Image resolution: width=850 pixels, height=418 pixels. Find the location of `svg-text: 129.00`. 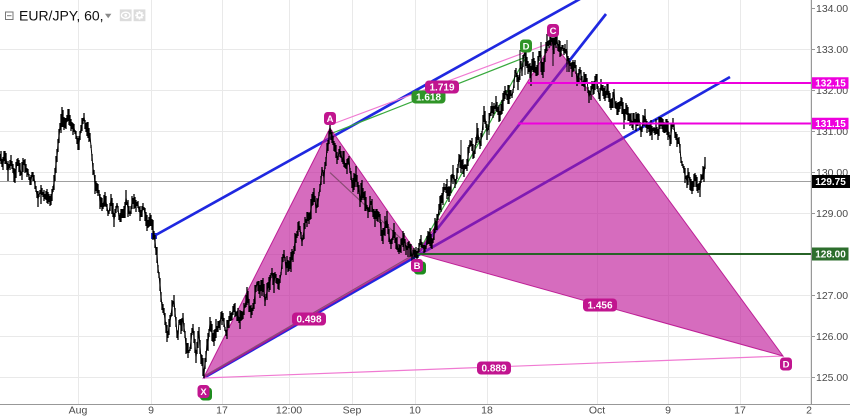

svg-text: 129.00 is located at coordinates (832, 214).